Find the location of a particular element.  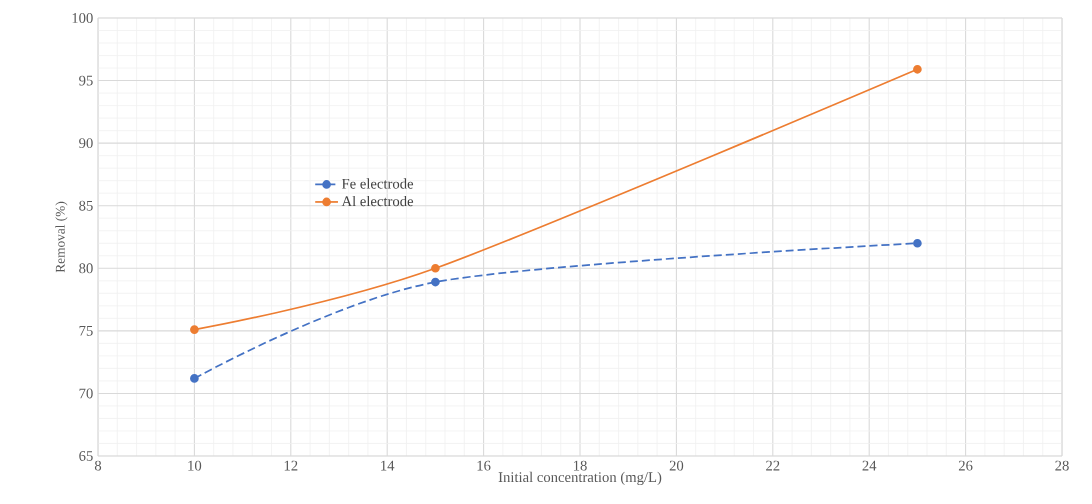

y-tick-label: 65 is located at coordinates (86, 456).